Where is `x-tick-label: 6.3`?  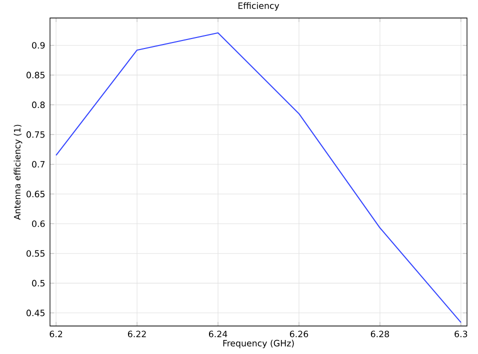
x-tick-label: 6.3 is located at coordinates (461, 334).